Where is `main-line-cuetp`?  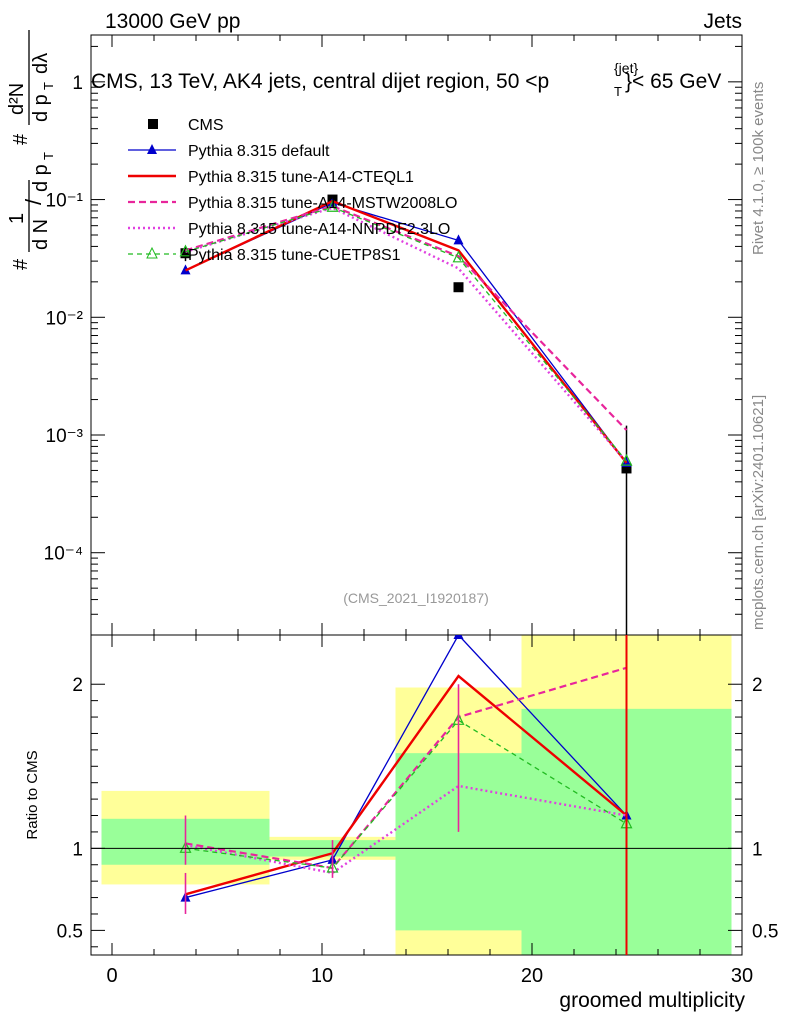 main-line-cuetp is located at coordinates (406, 334).